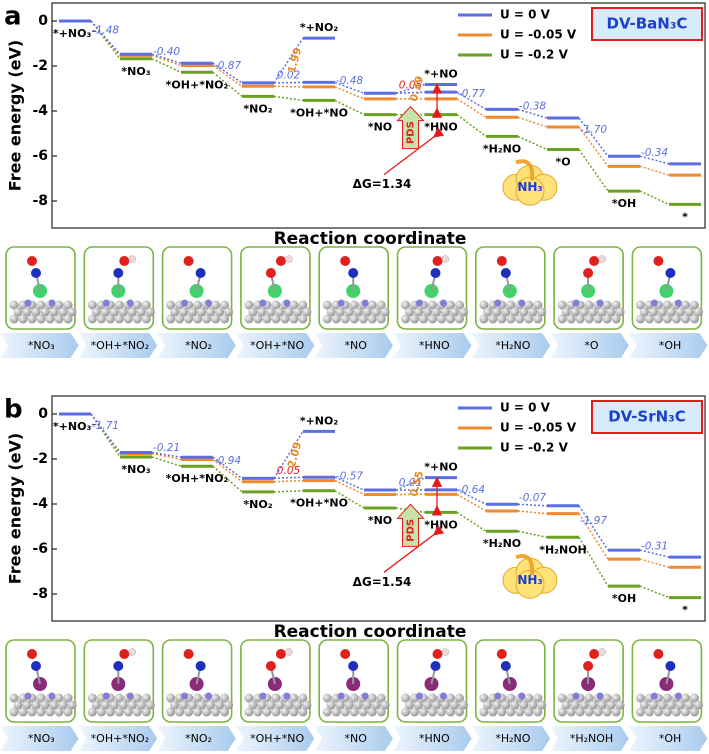 The width and height of the screenshot is (709, 754). What do you see at coordinates (410, 127) in the screenshot?
I see `pds-arrow` at bounding box center [410, 127].